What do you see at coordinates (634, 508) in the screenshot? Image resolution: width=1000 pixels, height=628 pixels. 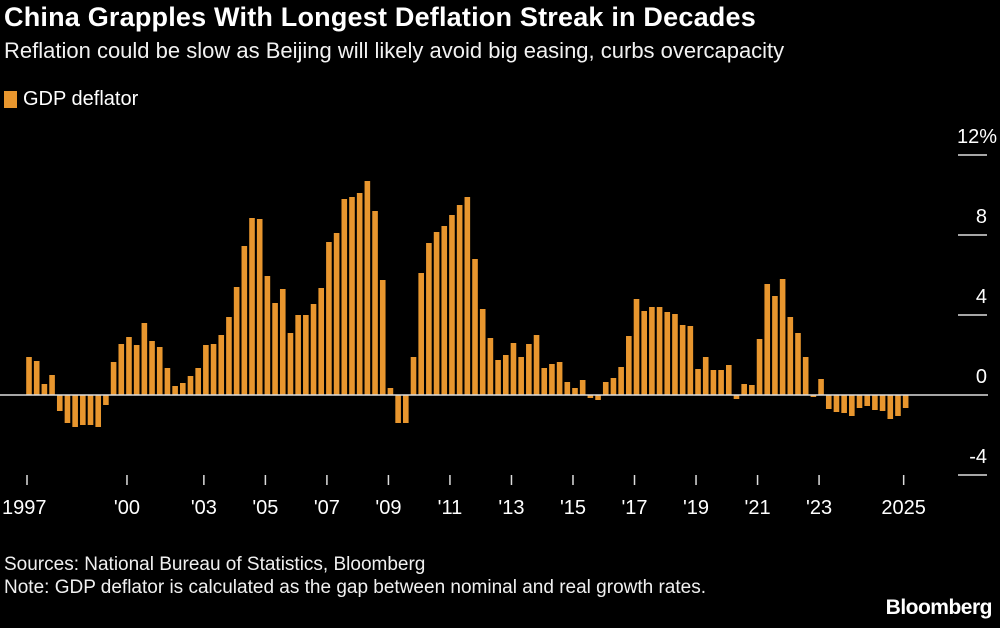 I see `x-tick-label: '17` at bounding box center [634, 508].